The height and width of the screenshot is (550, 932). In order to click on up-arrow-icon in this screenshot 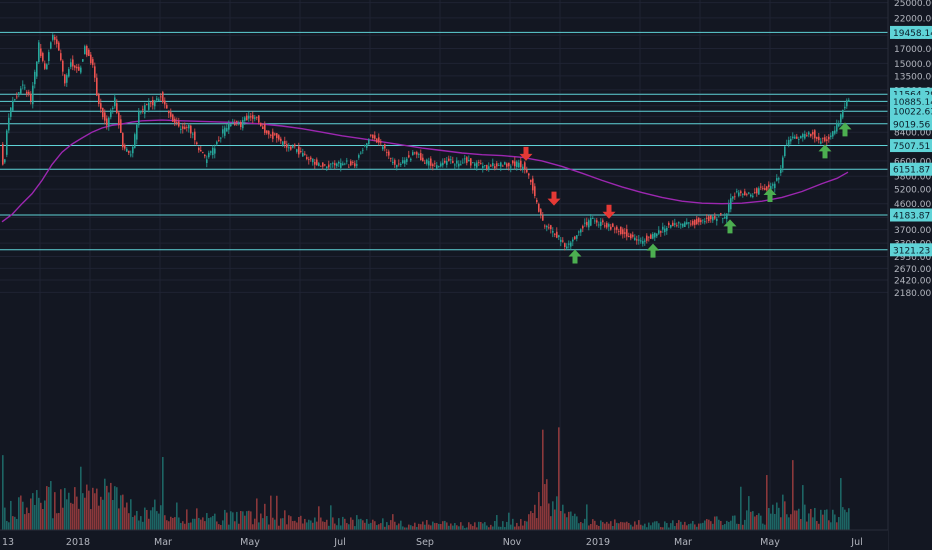, I will do `click(730, 226)`.